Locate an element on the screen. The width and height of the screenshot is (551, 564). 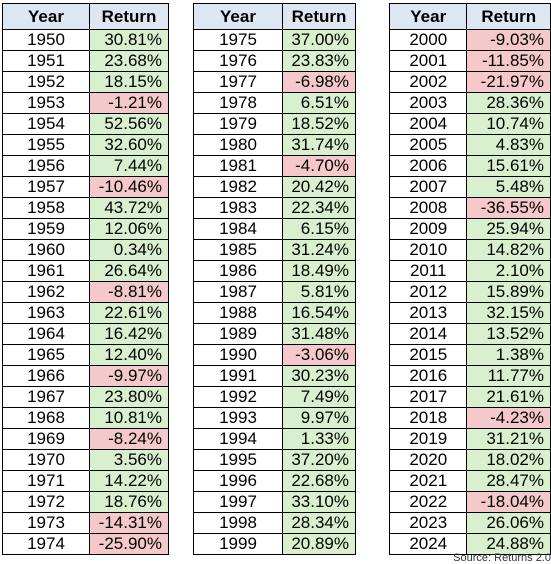
return-cell: 52.56% is located at coordinates (129, 124).